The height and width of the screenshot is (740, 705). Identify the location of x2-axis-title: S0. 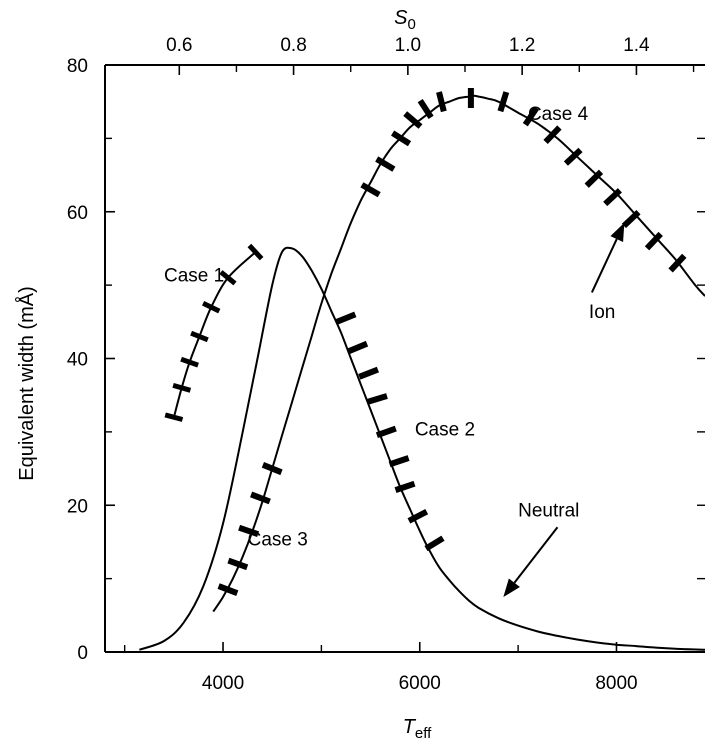
(405, 20).